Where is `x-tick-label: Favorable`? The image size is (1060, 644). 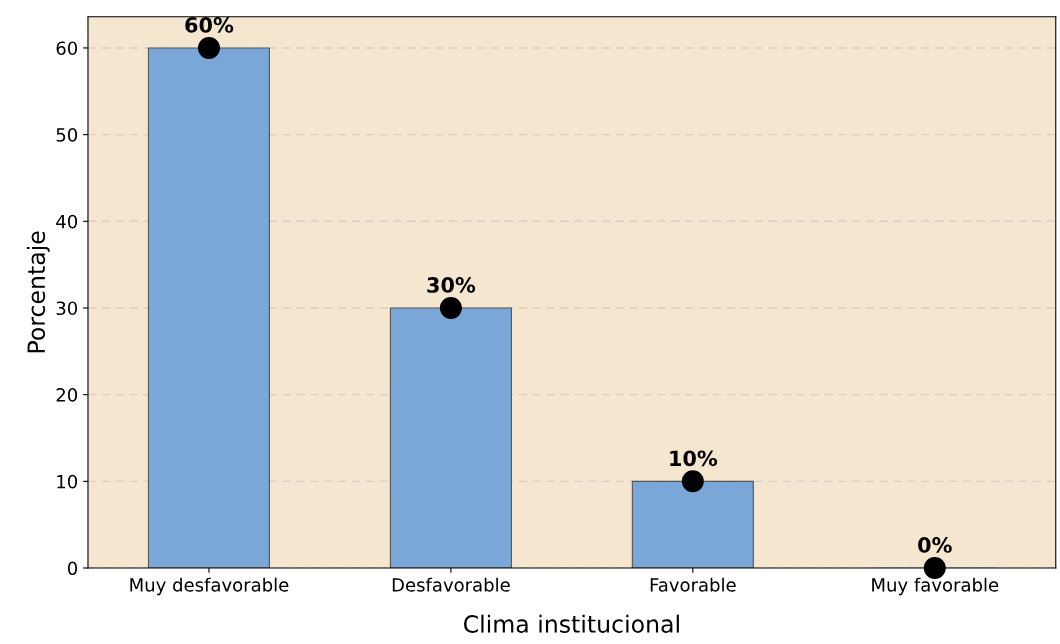 x-tick-label: Favorable is located at coordinates (693, 584).